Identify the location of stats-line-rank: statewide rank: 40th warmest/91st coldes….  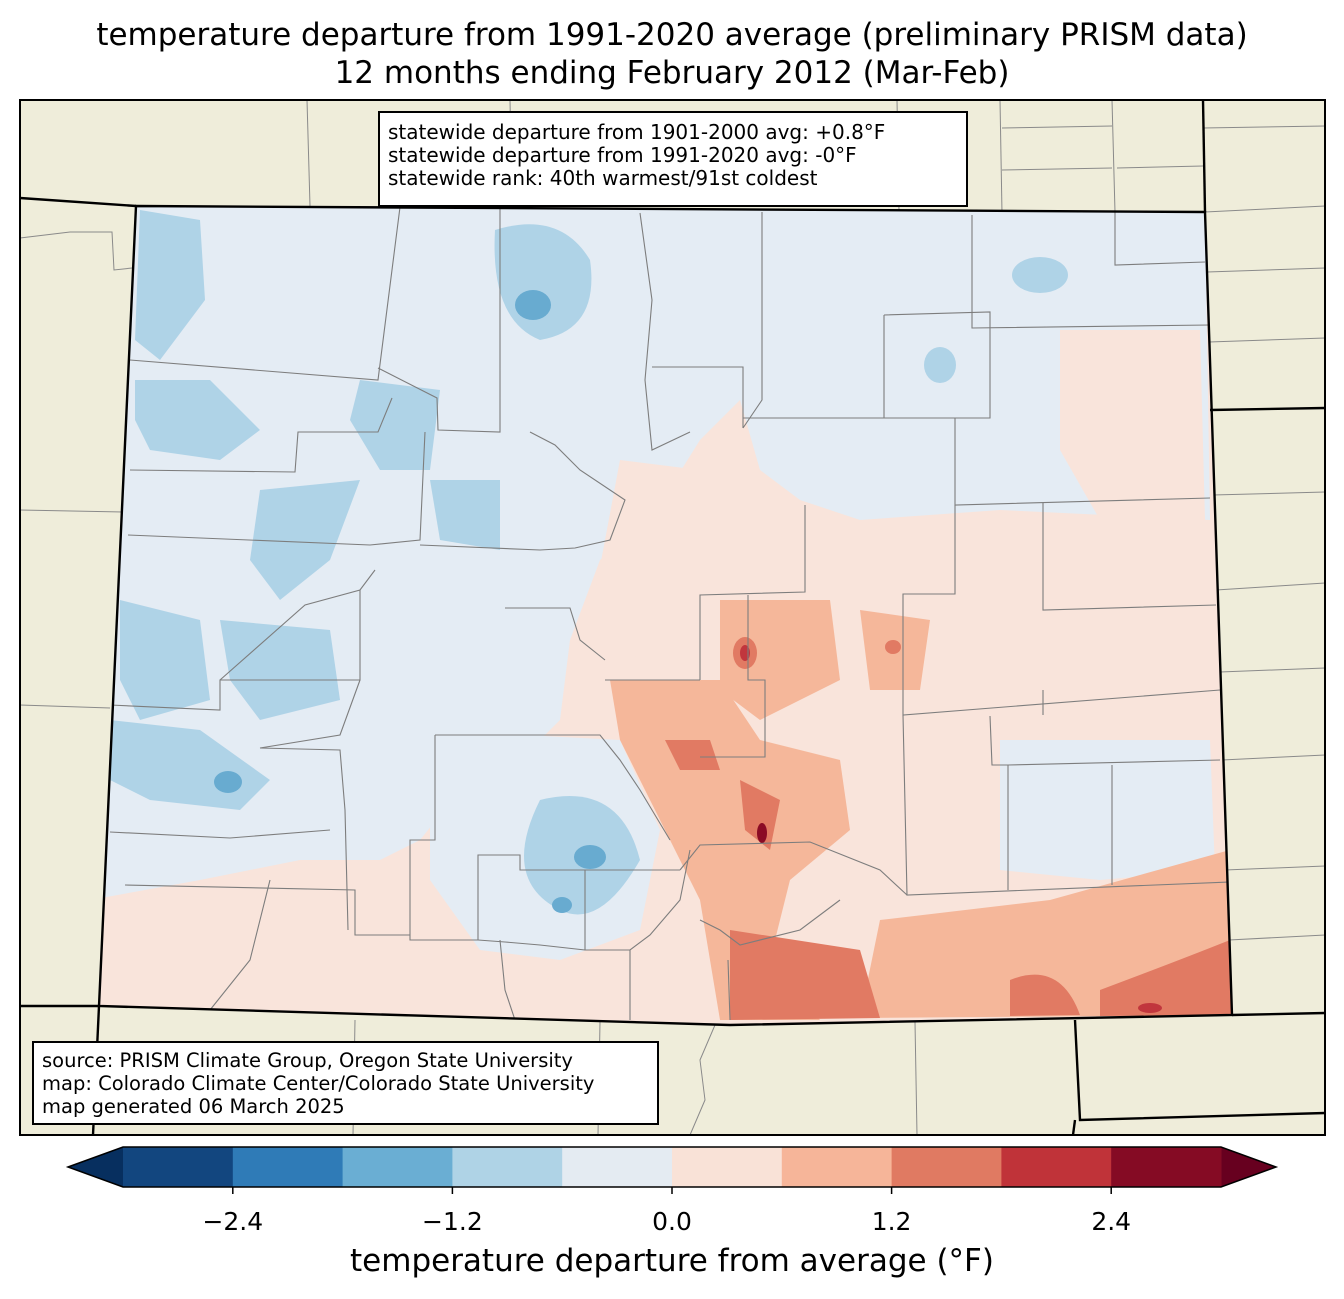
(603, 178).